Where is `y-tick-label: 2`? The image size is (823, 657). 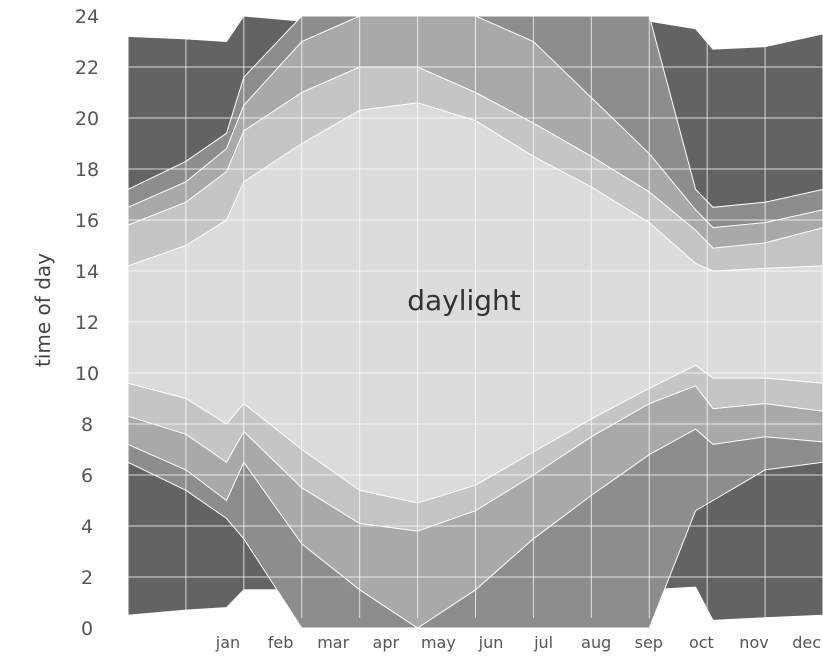
y-tick-label: 2 is located at coordinates (87, 578).